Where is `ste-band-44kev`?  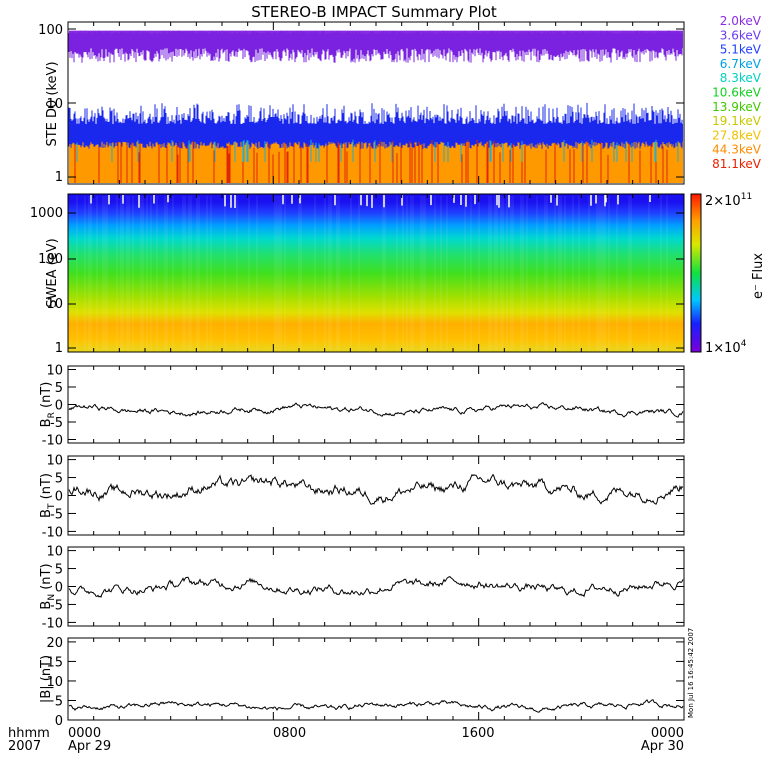
ste-band-44kev is located at coordinates (376, 162).